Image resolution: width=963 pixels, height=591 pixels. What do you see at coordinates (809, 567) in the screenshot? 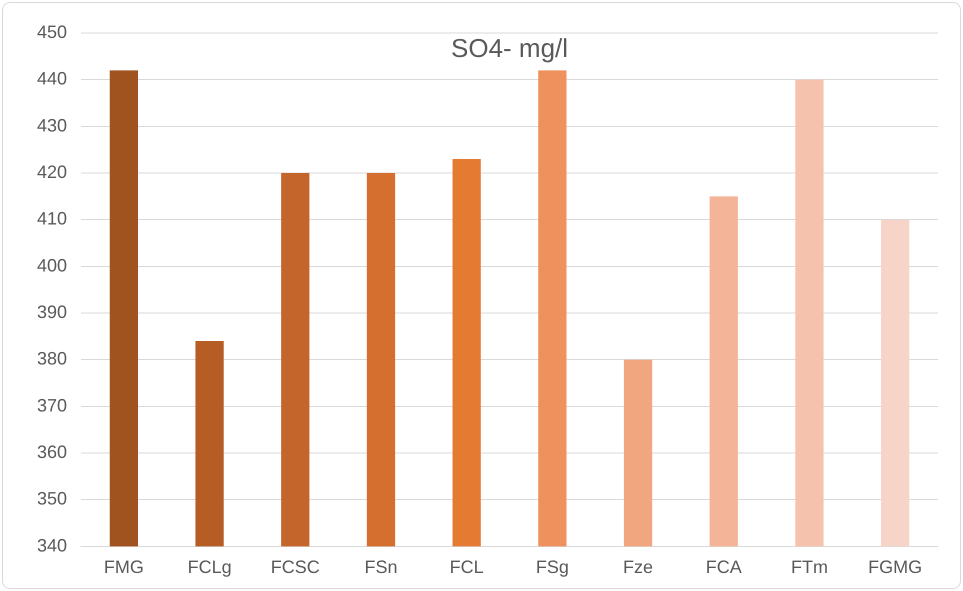
I see `x-tick-label: FTm` at bounding box center [809, 567].